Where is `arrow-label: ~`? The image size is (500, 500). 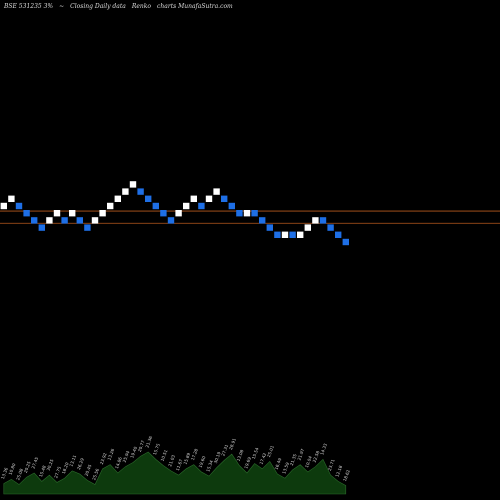
arrow-label: ~ is located at coordinates (62, 6).